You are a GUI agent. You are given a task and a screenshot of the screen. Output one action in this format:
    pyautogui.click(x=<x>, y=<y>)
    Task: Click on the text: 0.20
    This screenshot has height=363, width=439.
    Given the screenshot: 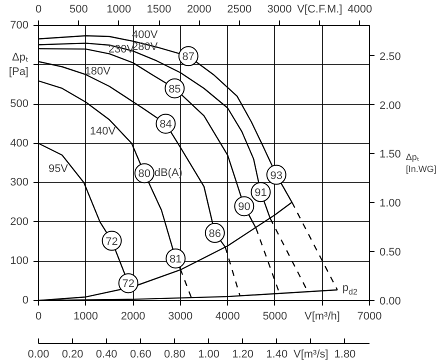 What is the action you would take?
    pyautogui.click(x=73, y=354)
    